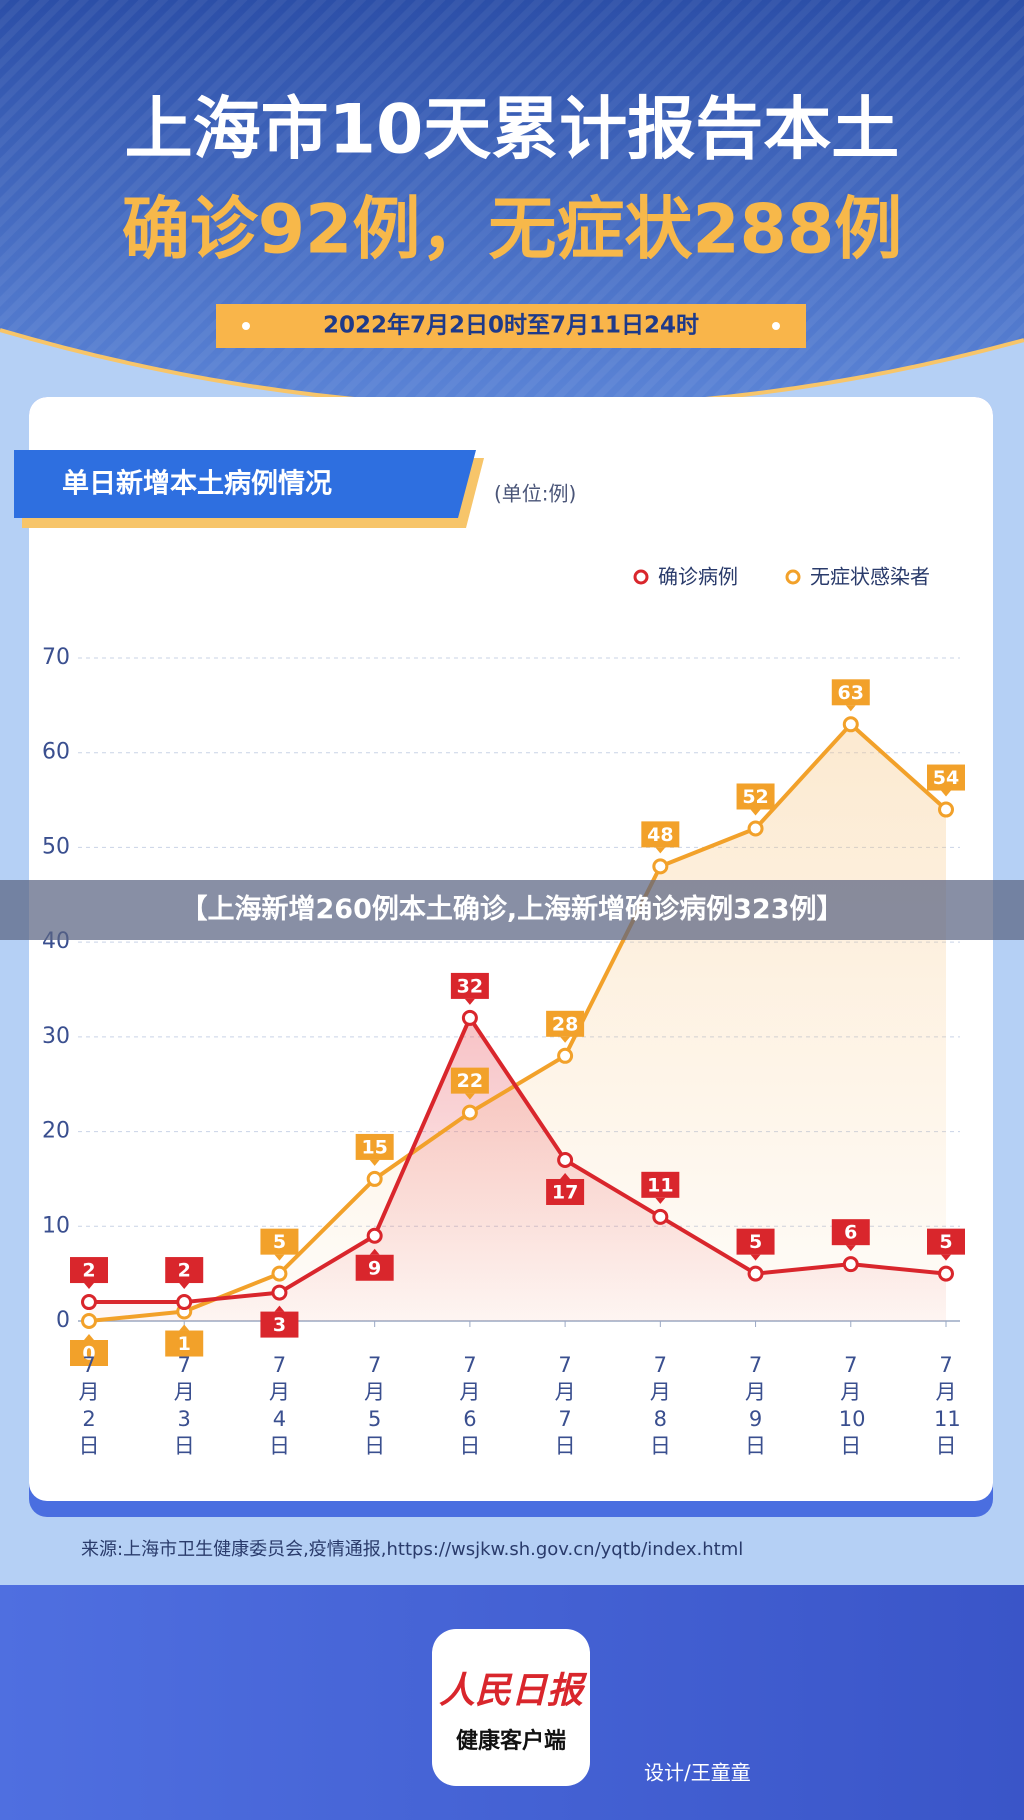 The image size is (1024, 1820). What do you see at coordinates (56, 1225) in the screenshot?
I see `y-tick-label: 10` at bounding box center [56, 1225].